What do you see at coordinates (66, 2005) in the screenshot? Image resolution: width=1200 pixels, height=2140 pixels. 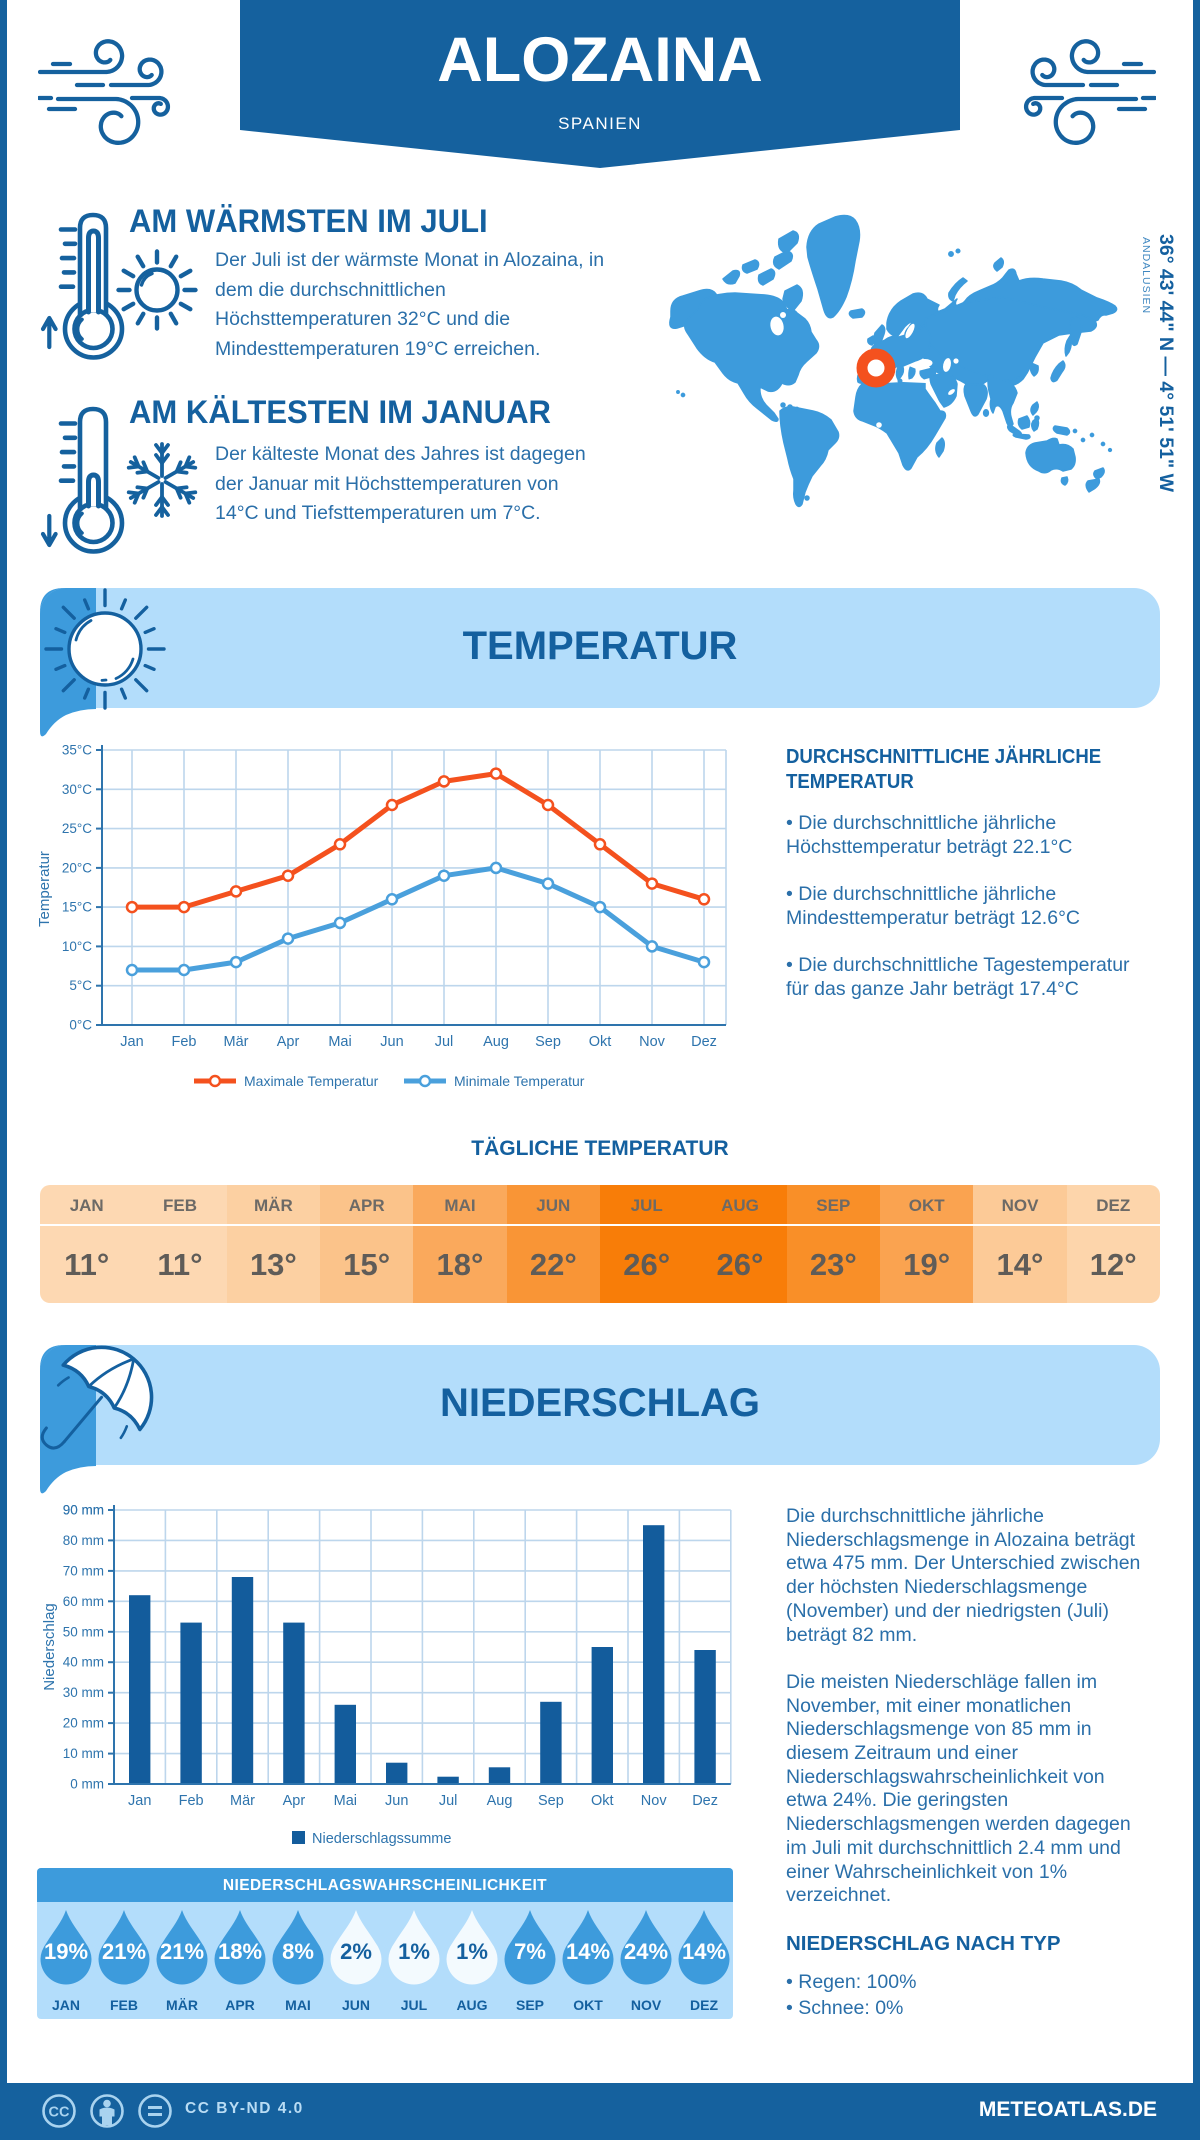 I see `svg-text: JAN` at bounding box center [66, 2005].